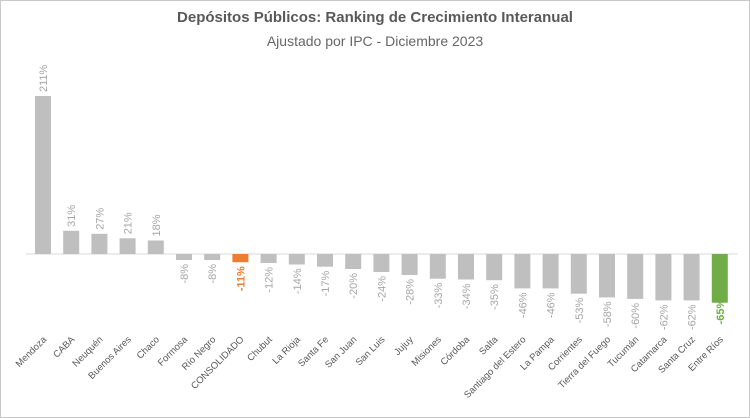 The image size is (750, 418). Describe the element at coordinates (354, 286) in the screenshot. I see `value-label: -20%` at that location.